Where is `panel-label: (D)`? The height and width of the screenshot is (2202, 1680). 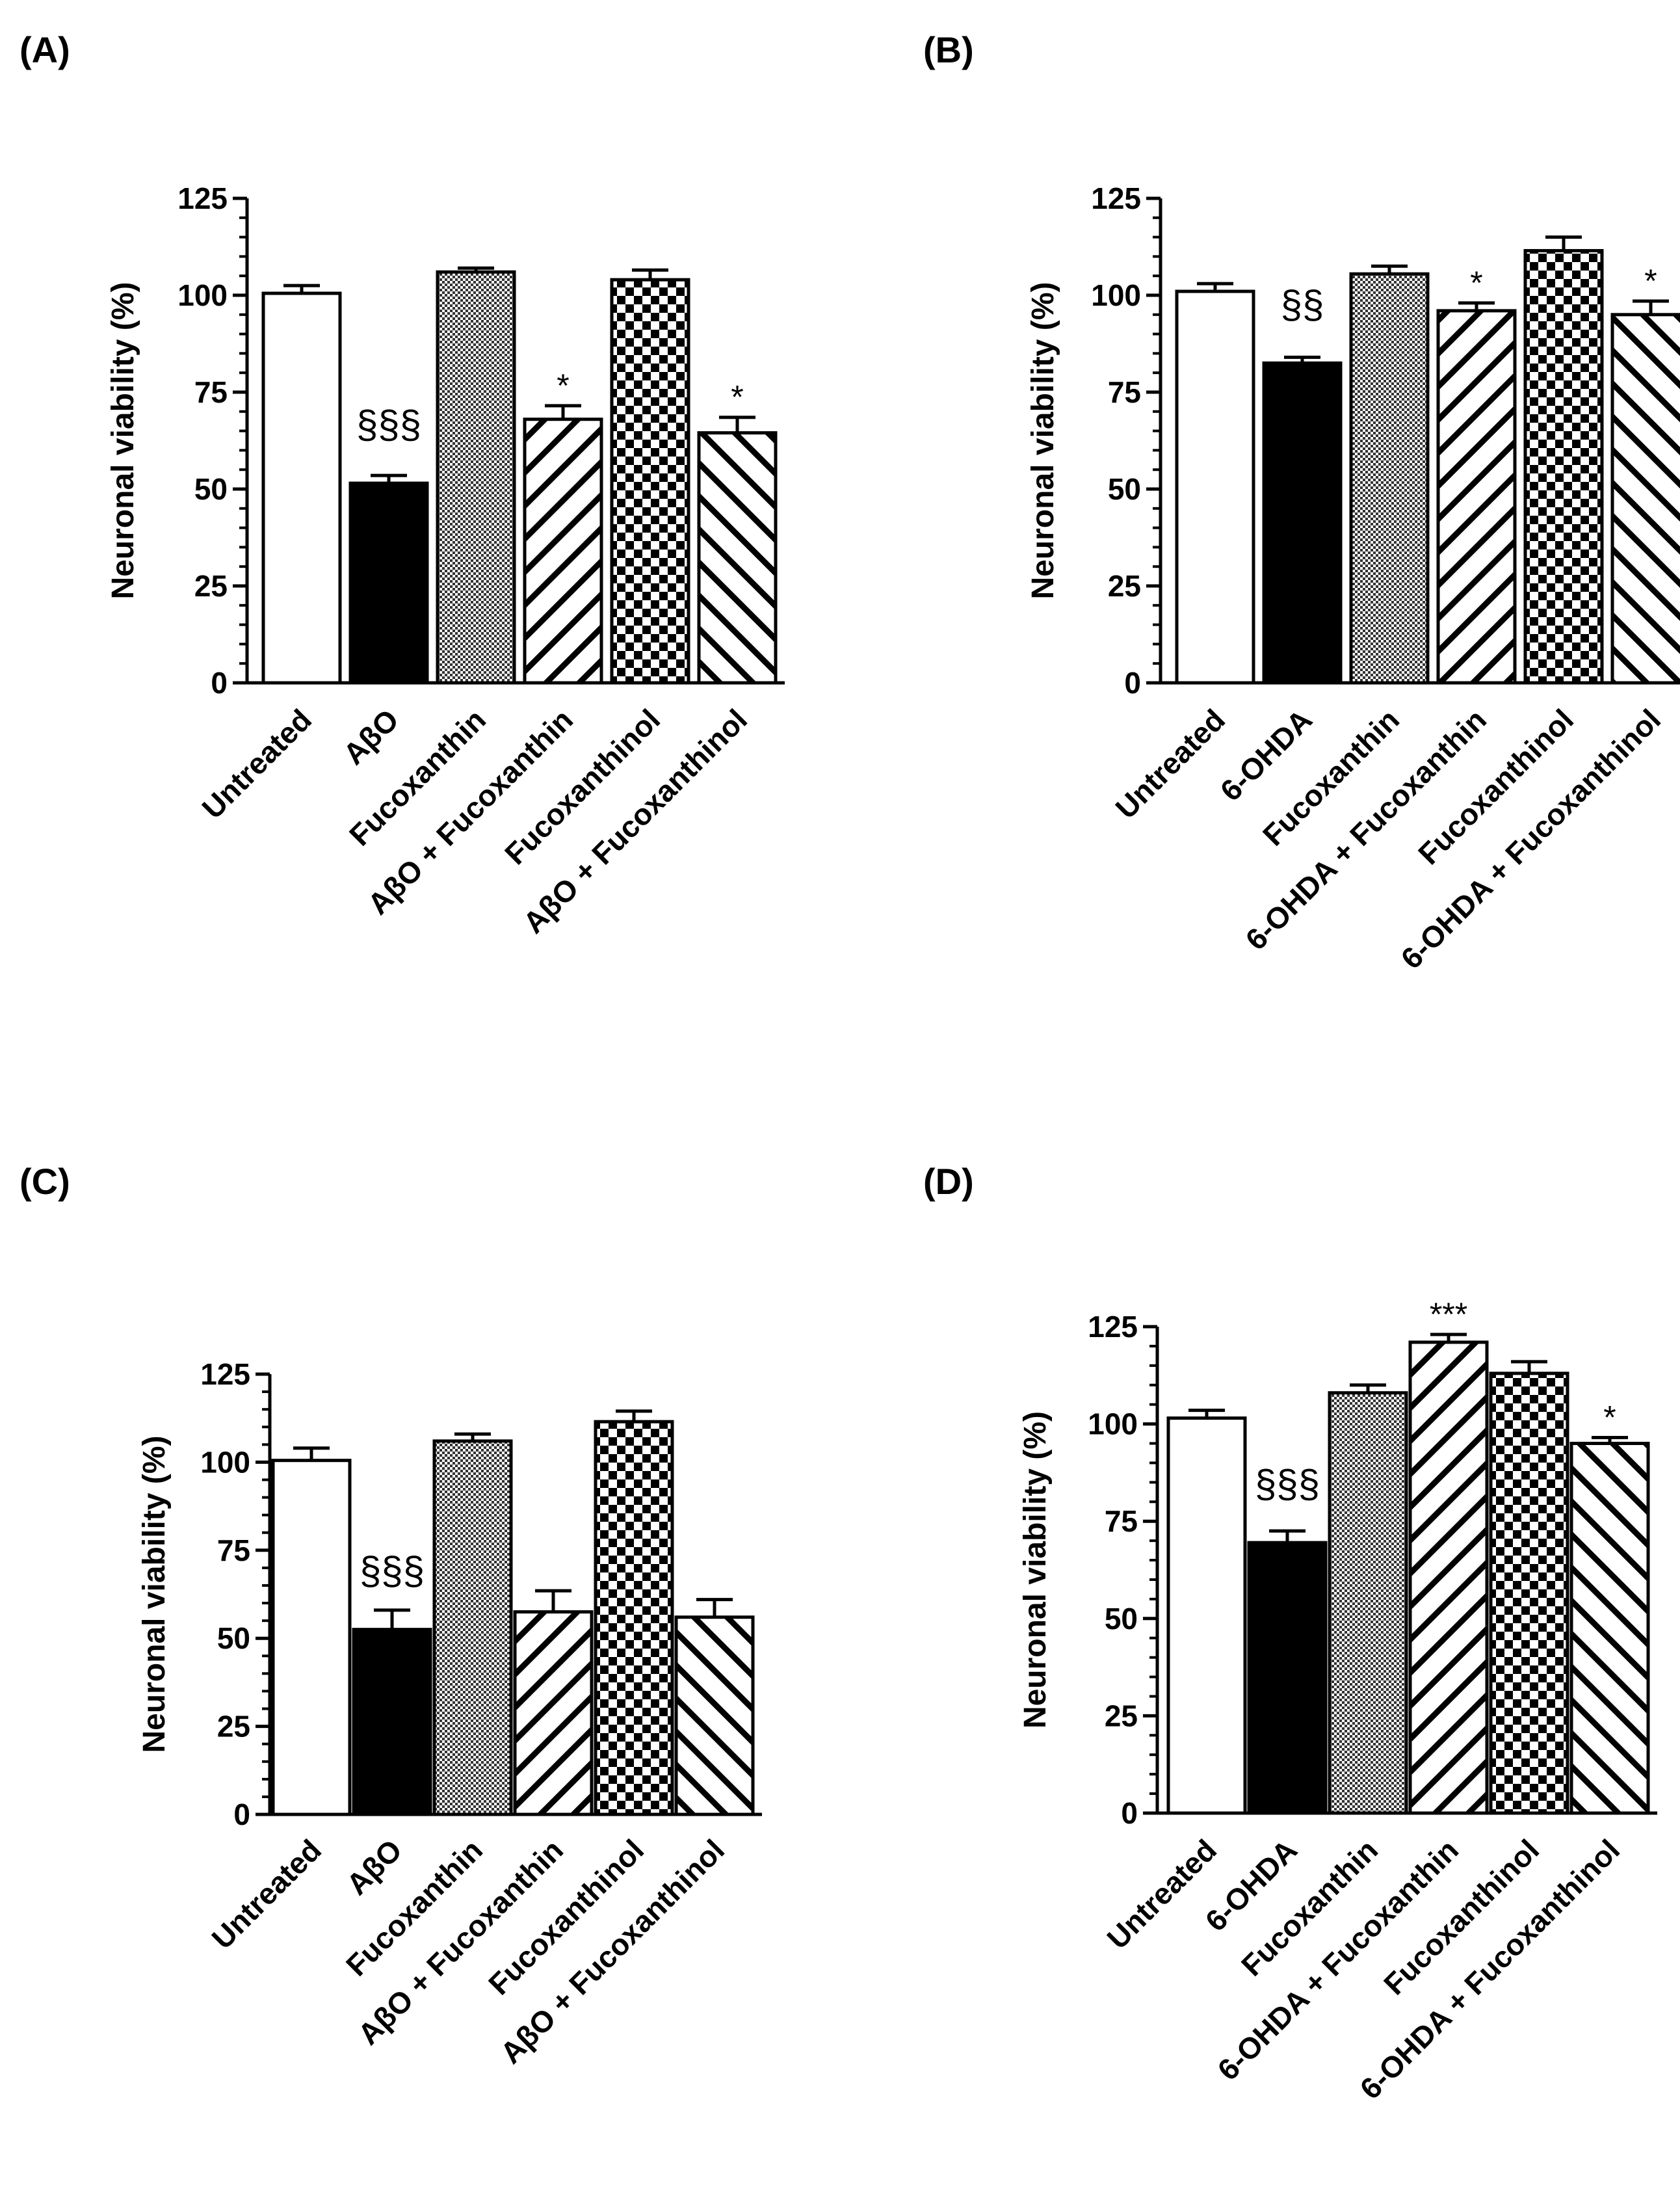
panel-label: (D) is located at coordinates (948, 1181).